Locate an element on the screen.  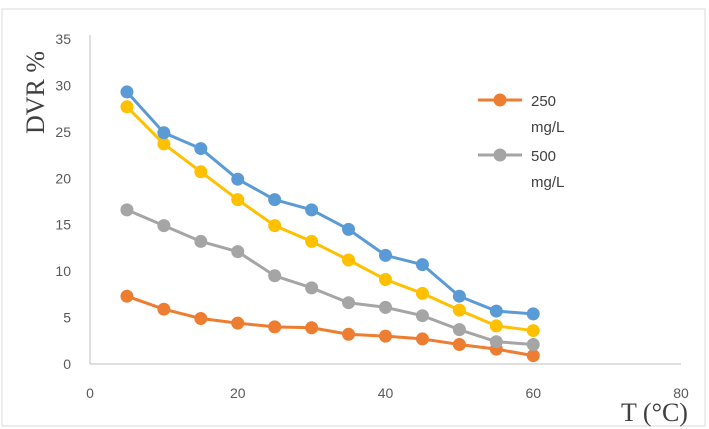
y-tick-label: 35 is located at coordinates (63, 39).